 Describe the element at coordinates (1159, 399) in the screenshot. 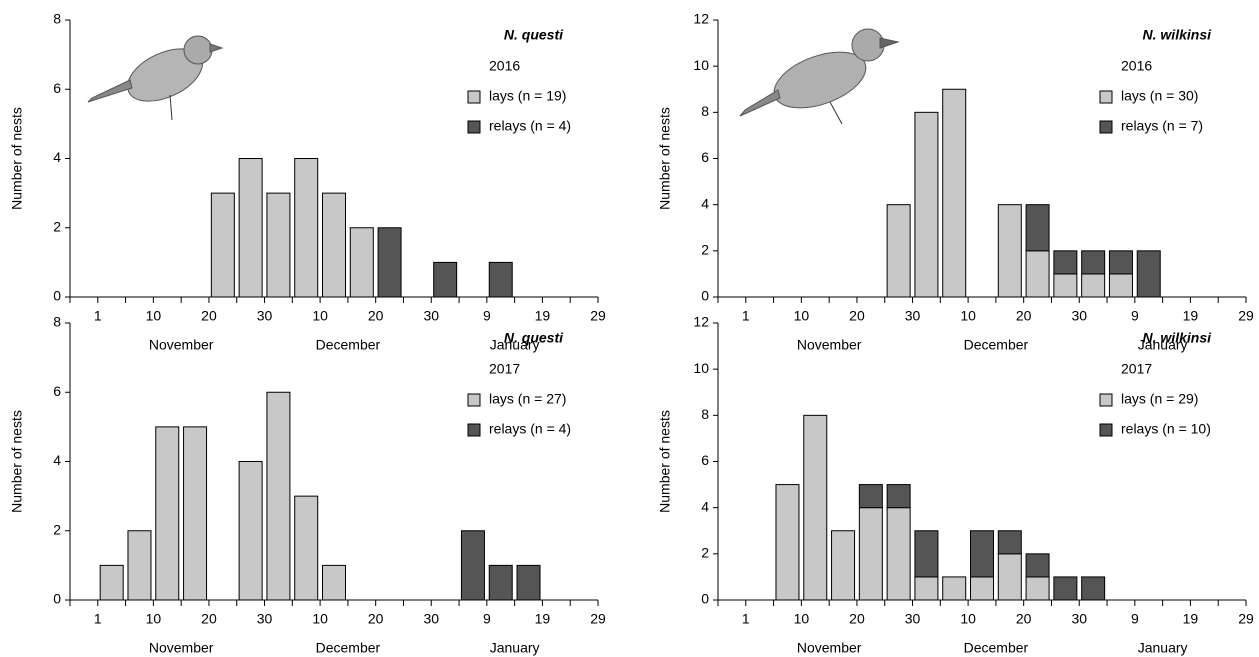

I see `legend-label: lays (n = 29)` at that location.